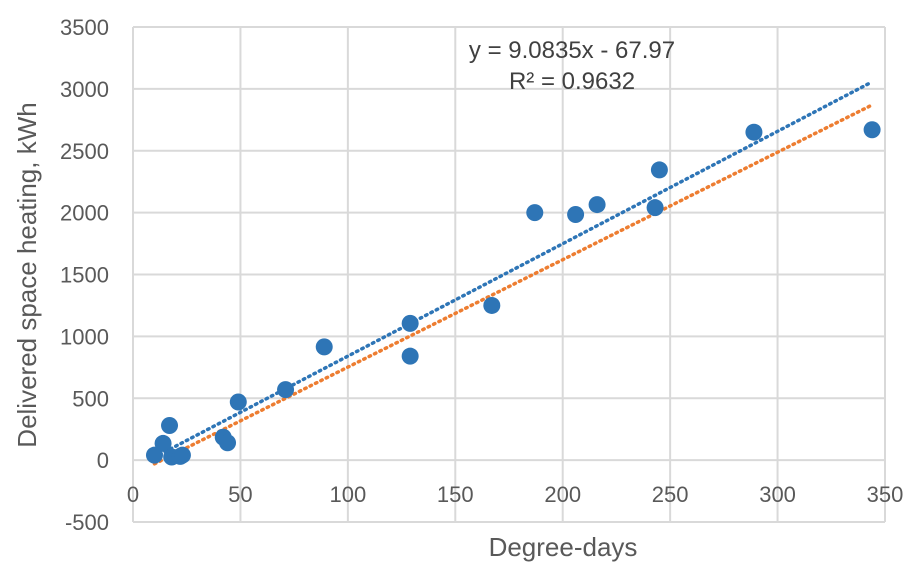 This screenshot has height=577, width=915. Describe the element at coordinates (87, 522) in the screenshot. I see `y-tick-label: -500` at that location.